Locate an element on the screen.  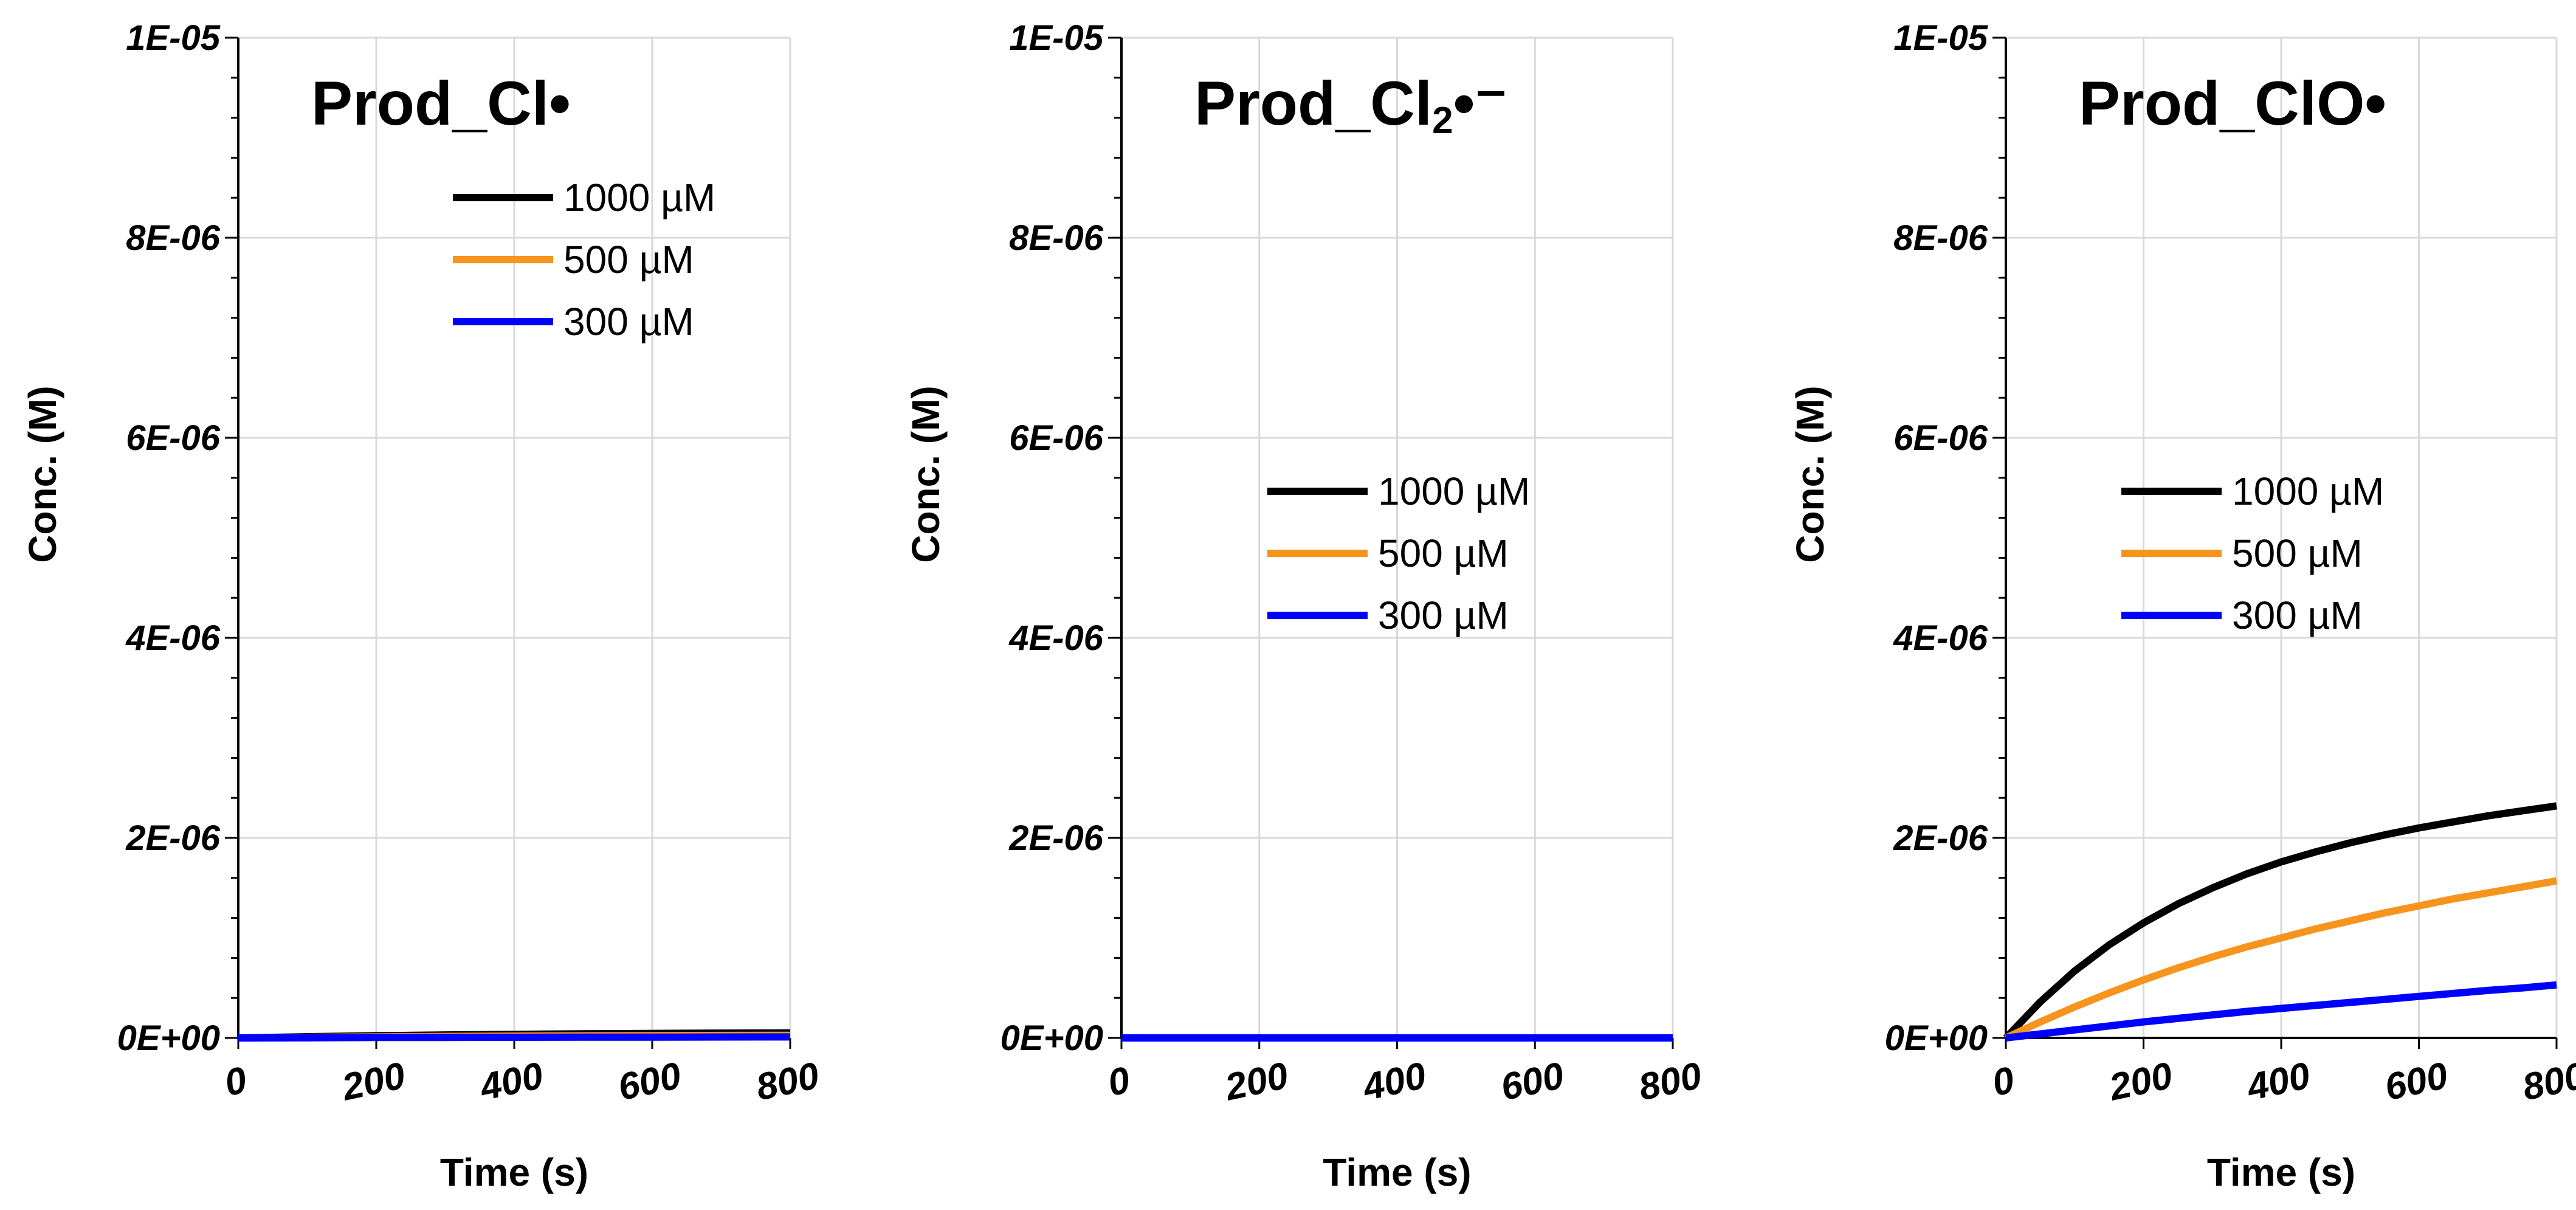
panel-title: Prod_Cl2•⁻ is located at coordinates (1351, 105).